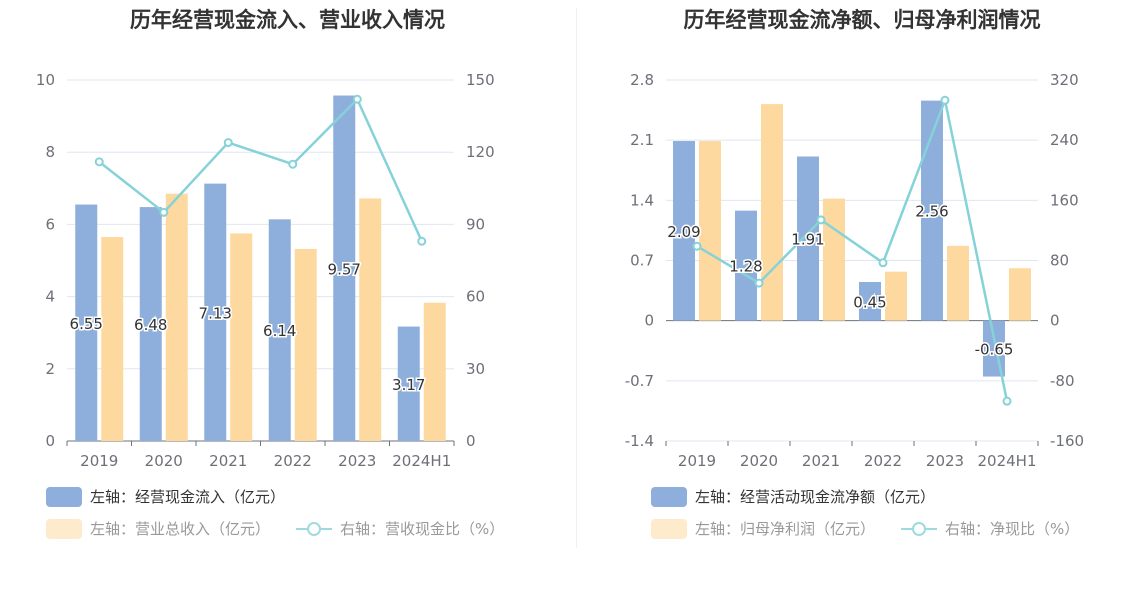  I want to click on data-label: 1.91, so click(807, 240).